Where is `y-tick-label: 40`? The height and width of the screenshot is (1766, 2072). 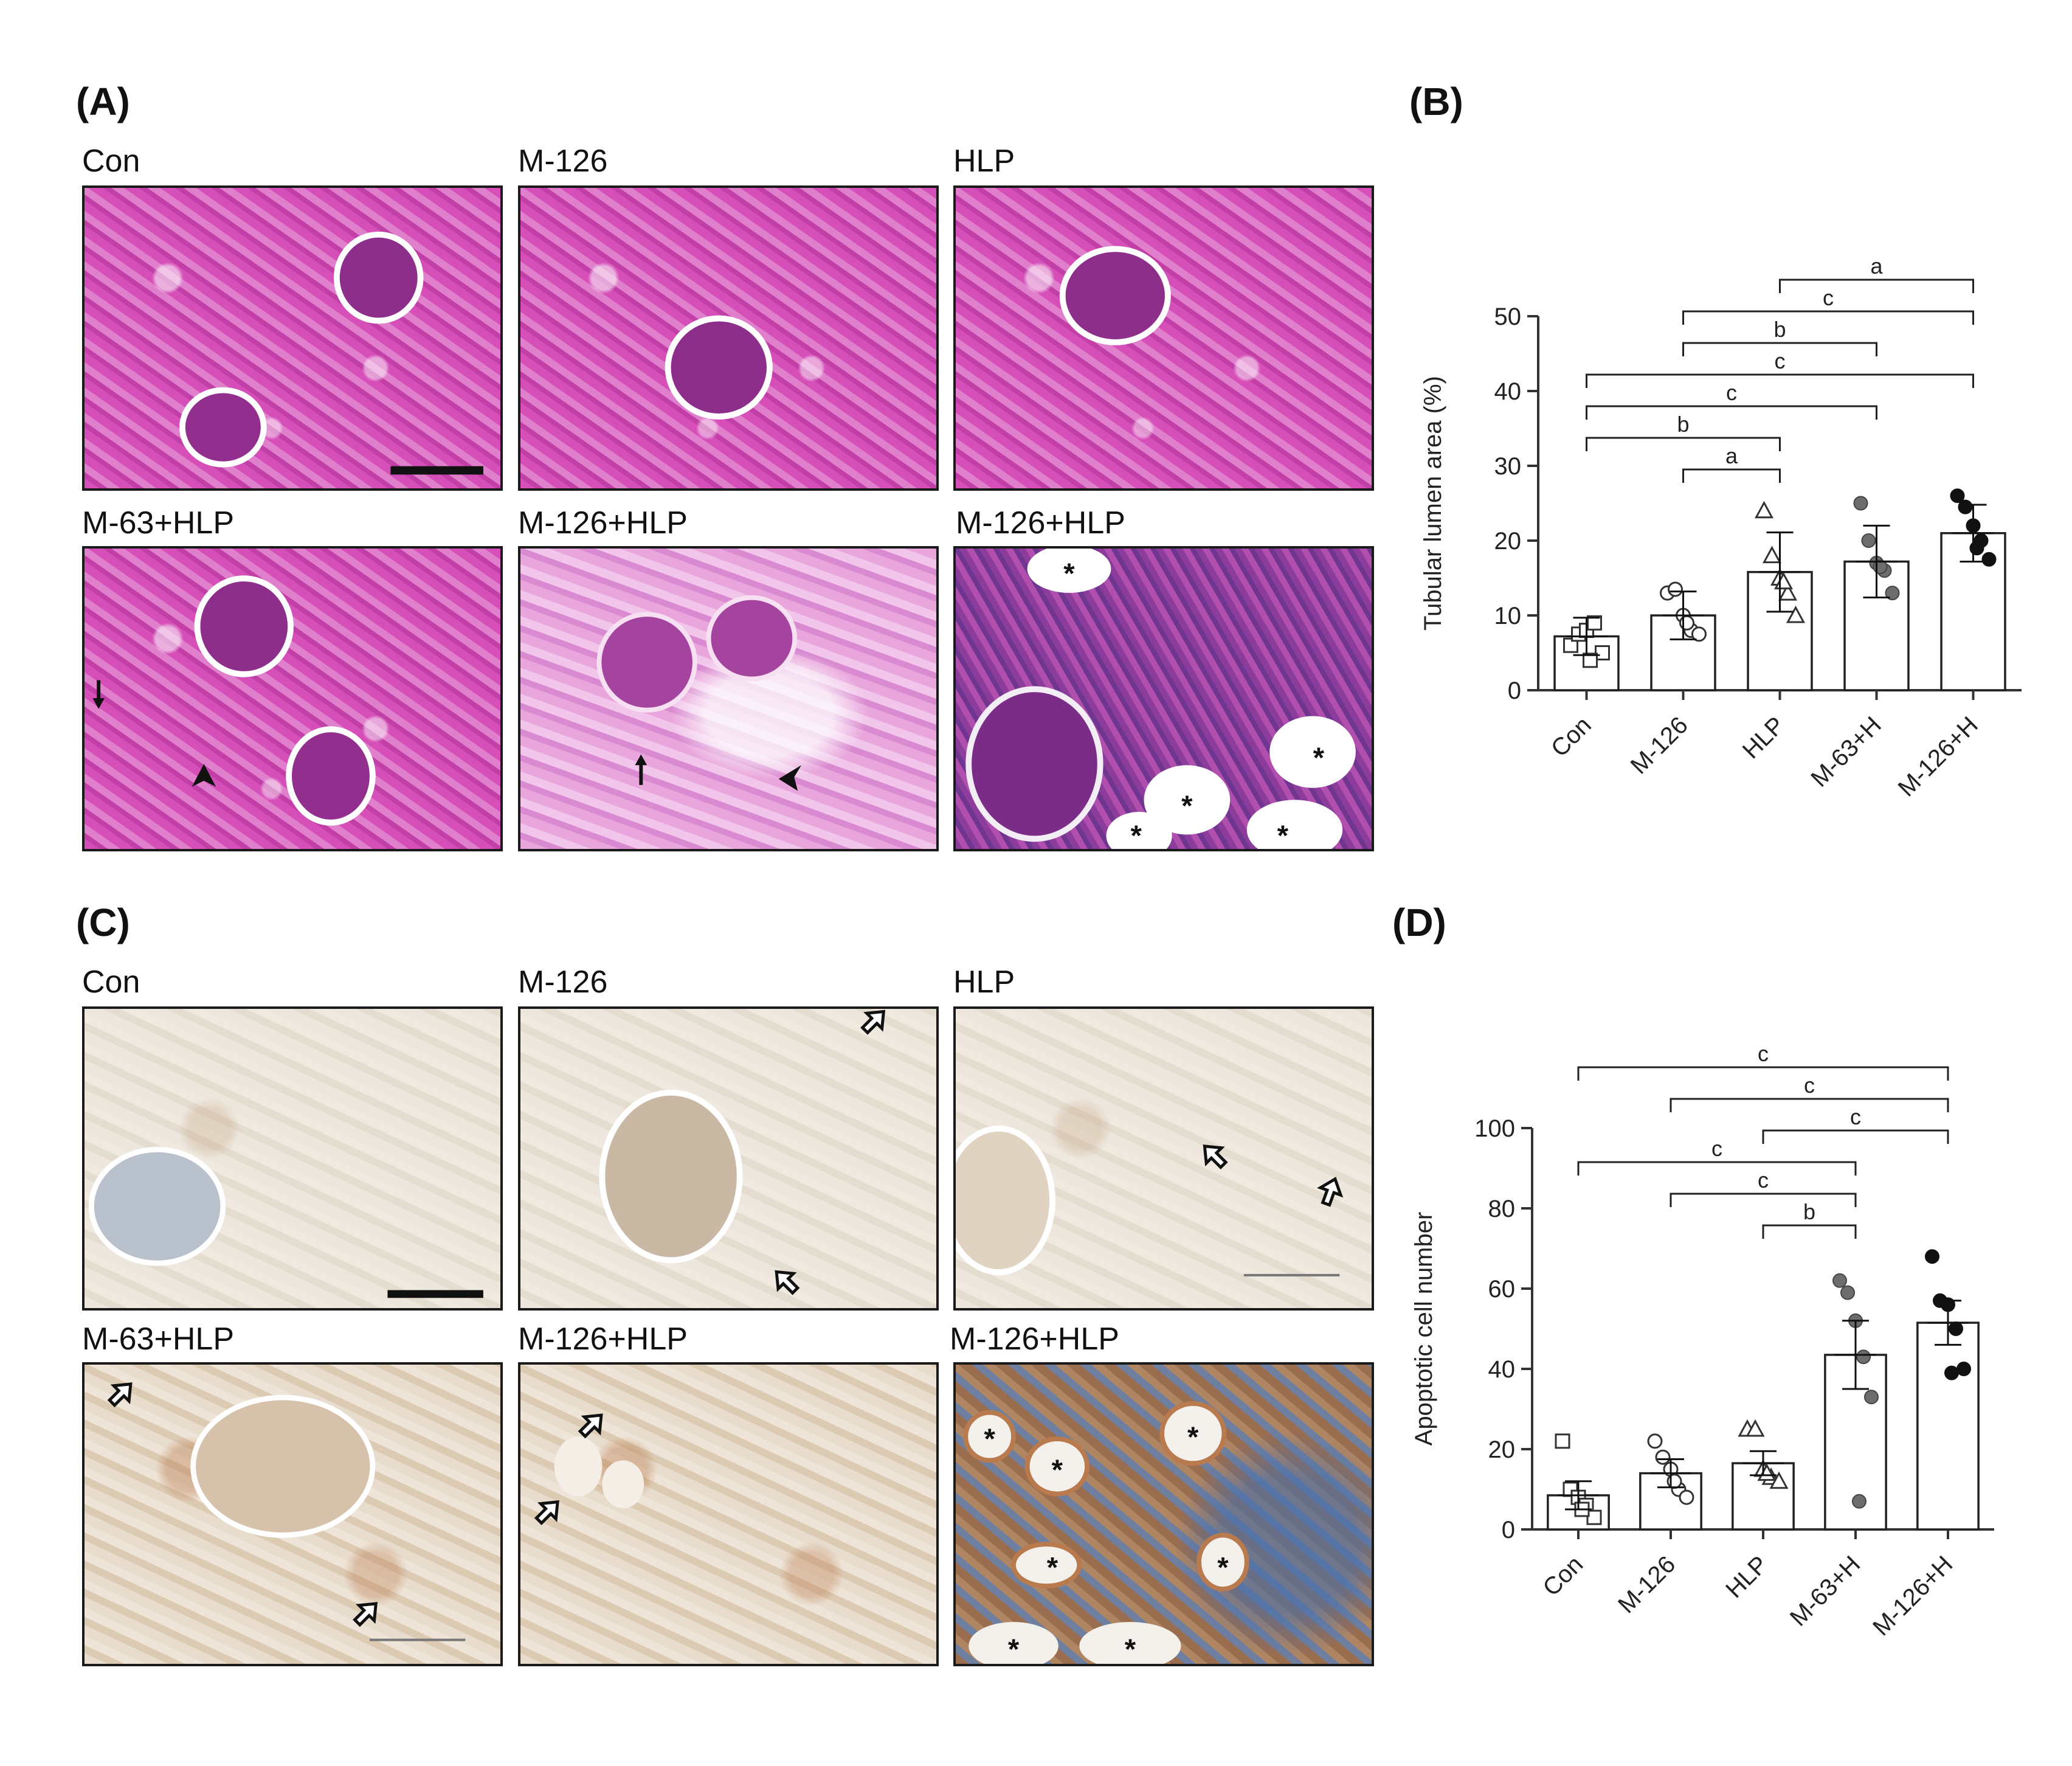
y-tick-label: 40 is located at coordinates (1502, 1369).